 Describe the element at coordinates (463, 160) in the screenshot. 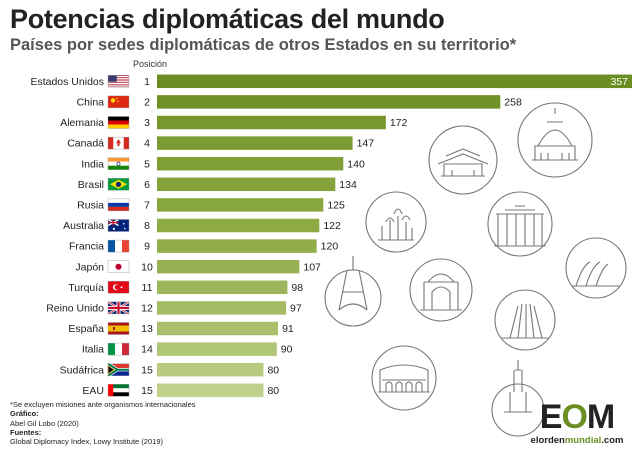

I see `forbidden-city-landmark-icon` at that location.